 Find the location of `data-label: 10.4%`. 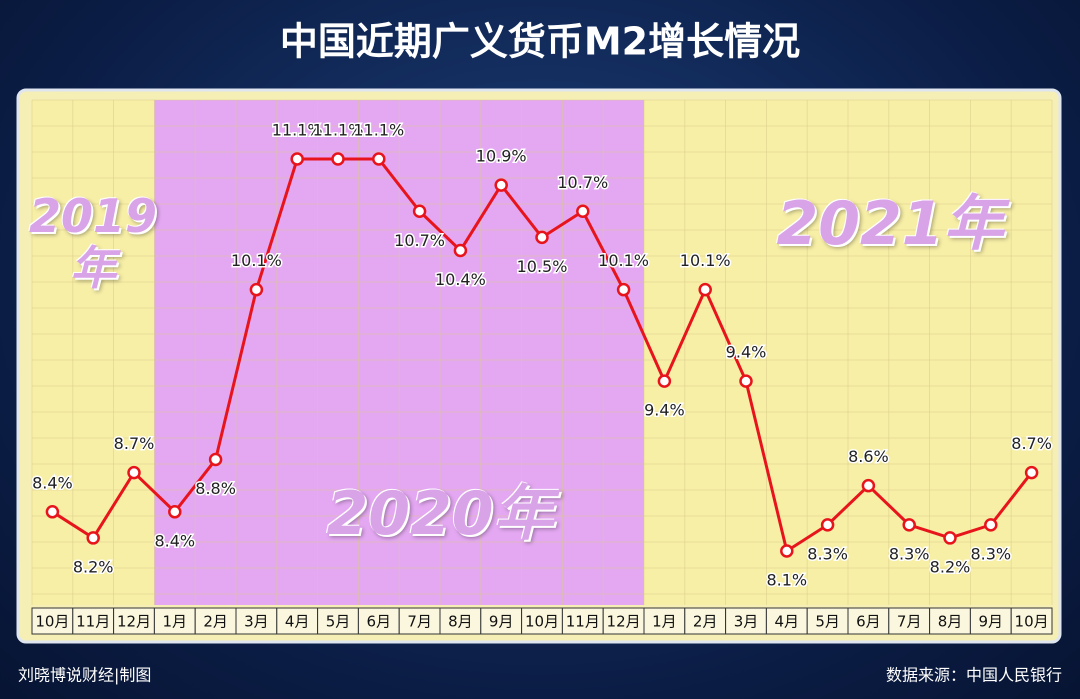

data-label: 10.4% is located at coordinates (460, 279).